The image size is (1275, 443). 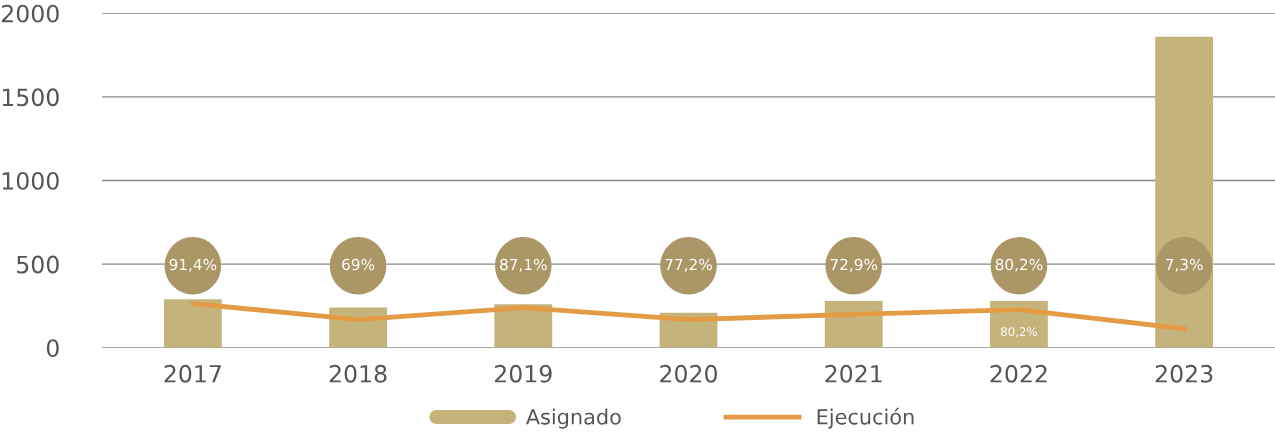 I want to click on x-tick-label: 2018, so click(x=358, y=373).